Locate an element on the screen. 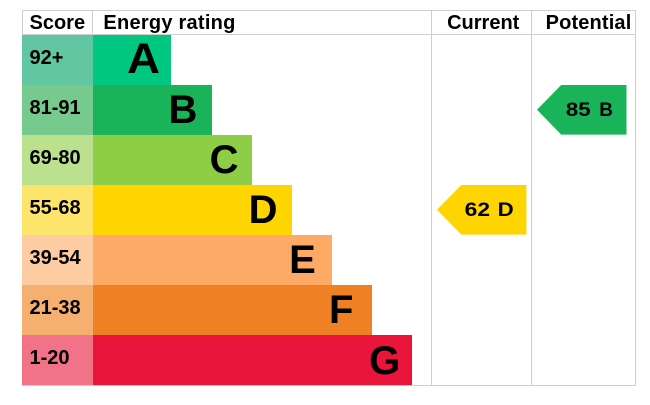 Image resolution: width=650 pixels, height=405 pixels. svg-text: D is located at coordinates (506, 210).